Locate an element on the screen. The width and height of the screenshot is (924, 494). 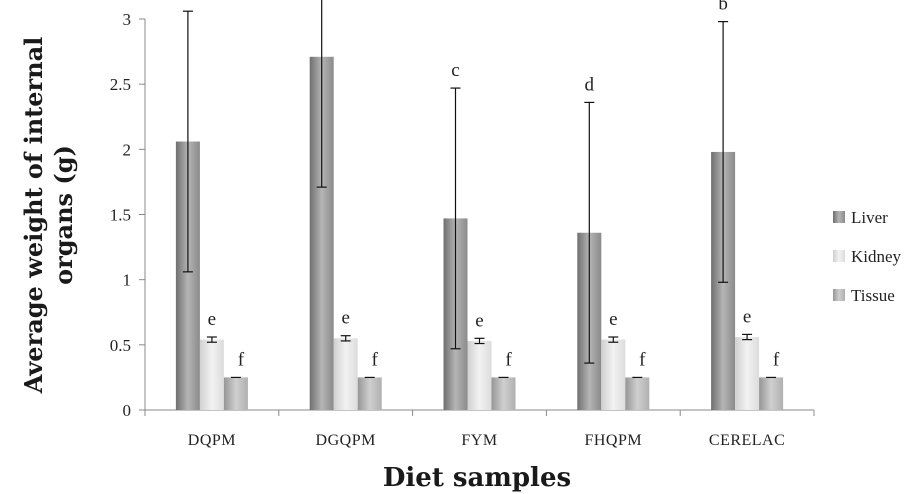
y-tick-label: 2 is located at coordinates (127, 149).